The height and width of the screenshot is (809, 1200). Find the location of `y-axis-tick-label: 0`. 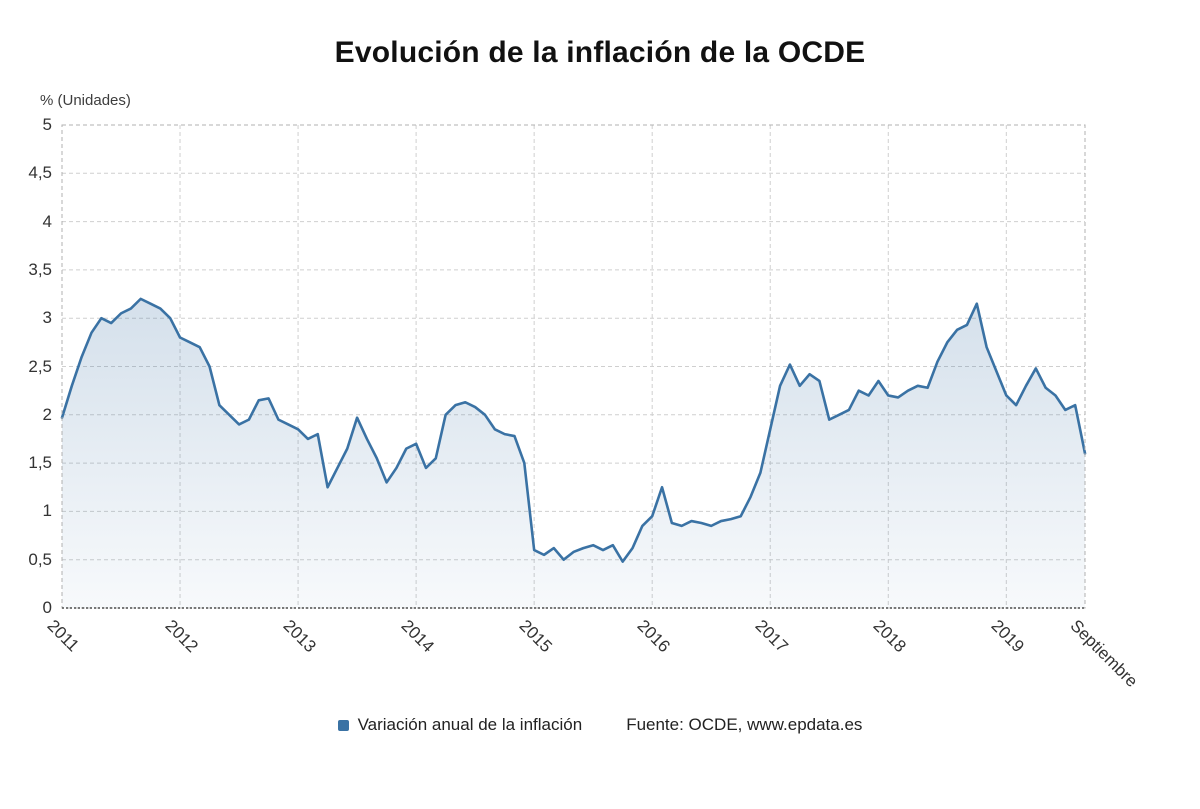

y-axis-tick-label: 0 is located at coordinates (47, 607).